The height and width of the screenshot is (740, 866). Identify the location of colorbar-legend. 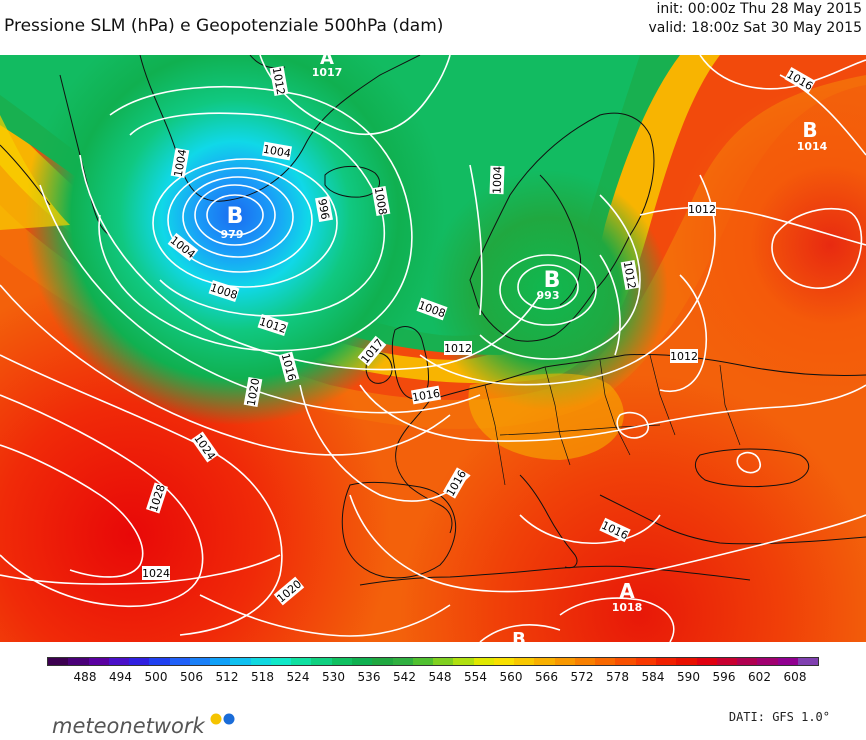
(433, 661).